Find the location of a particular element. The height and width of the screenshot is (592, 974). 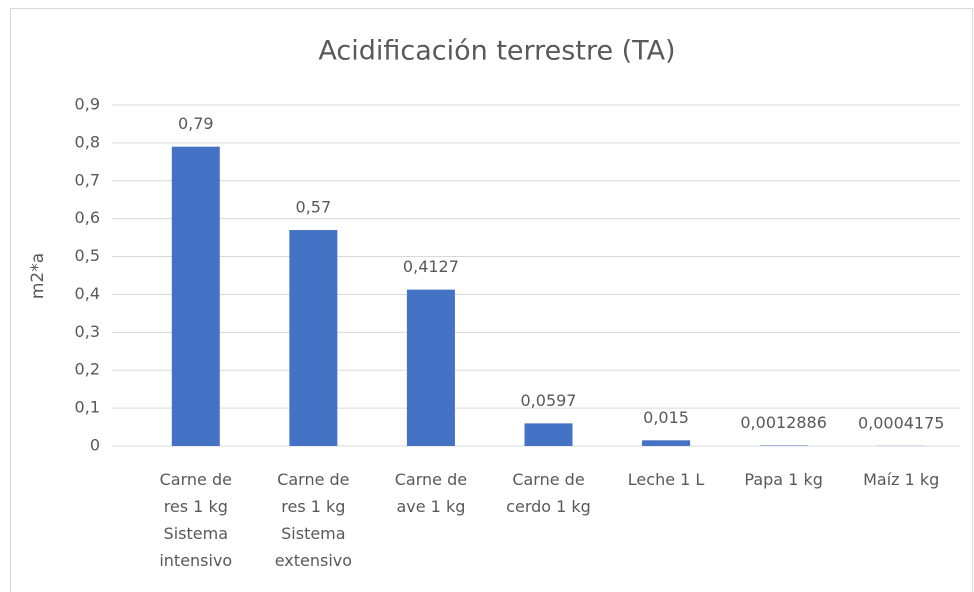

x-tick-label: Carne de res 1 kg Sistema intensivo is located at coordinates (195, 520).